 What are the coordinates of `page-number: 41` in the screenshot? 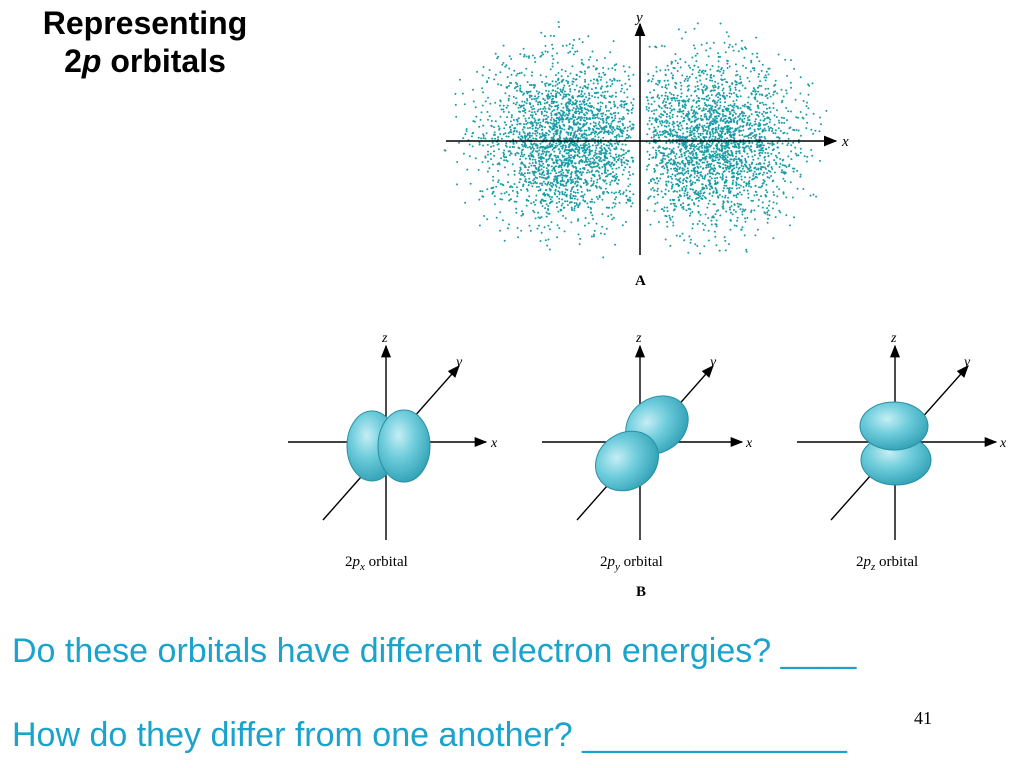 It's located at (923, 718).